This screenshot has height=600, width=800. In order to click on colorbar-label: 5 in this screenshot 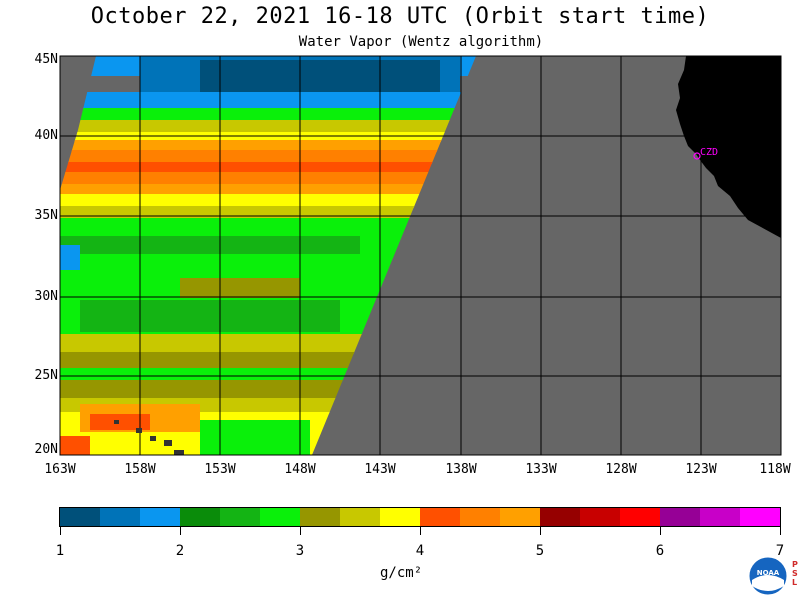, I will do `click(540, 551)`.